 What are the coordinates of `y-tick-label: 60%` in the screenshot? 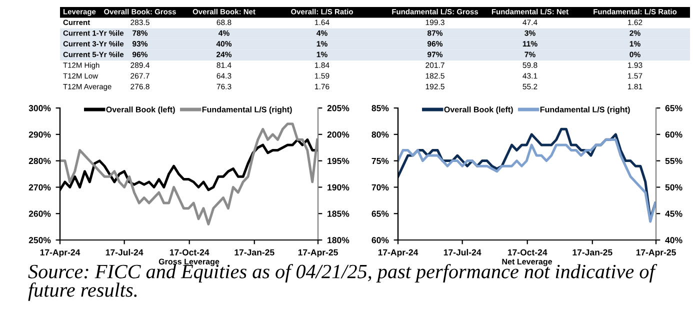 It's located at (380, 240).